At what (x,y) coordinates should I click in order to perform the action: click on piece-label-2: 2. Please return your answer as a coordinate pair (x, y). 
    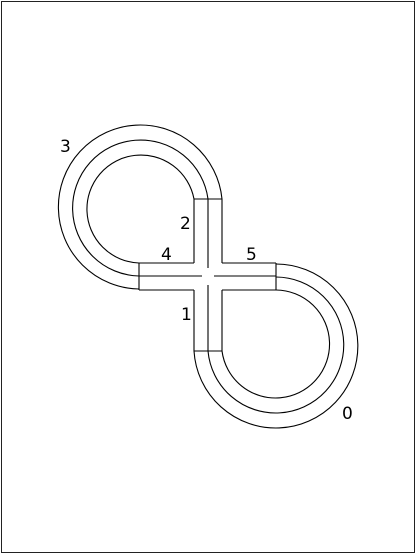
    Looking at the image, I should click on (185, 224).